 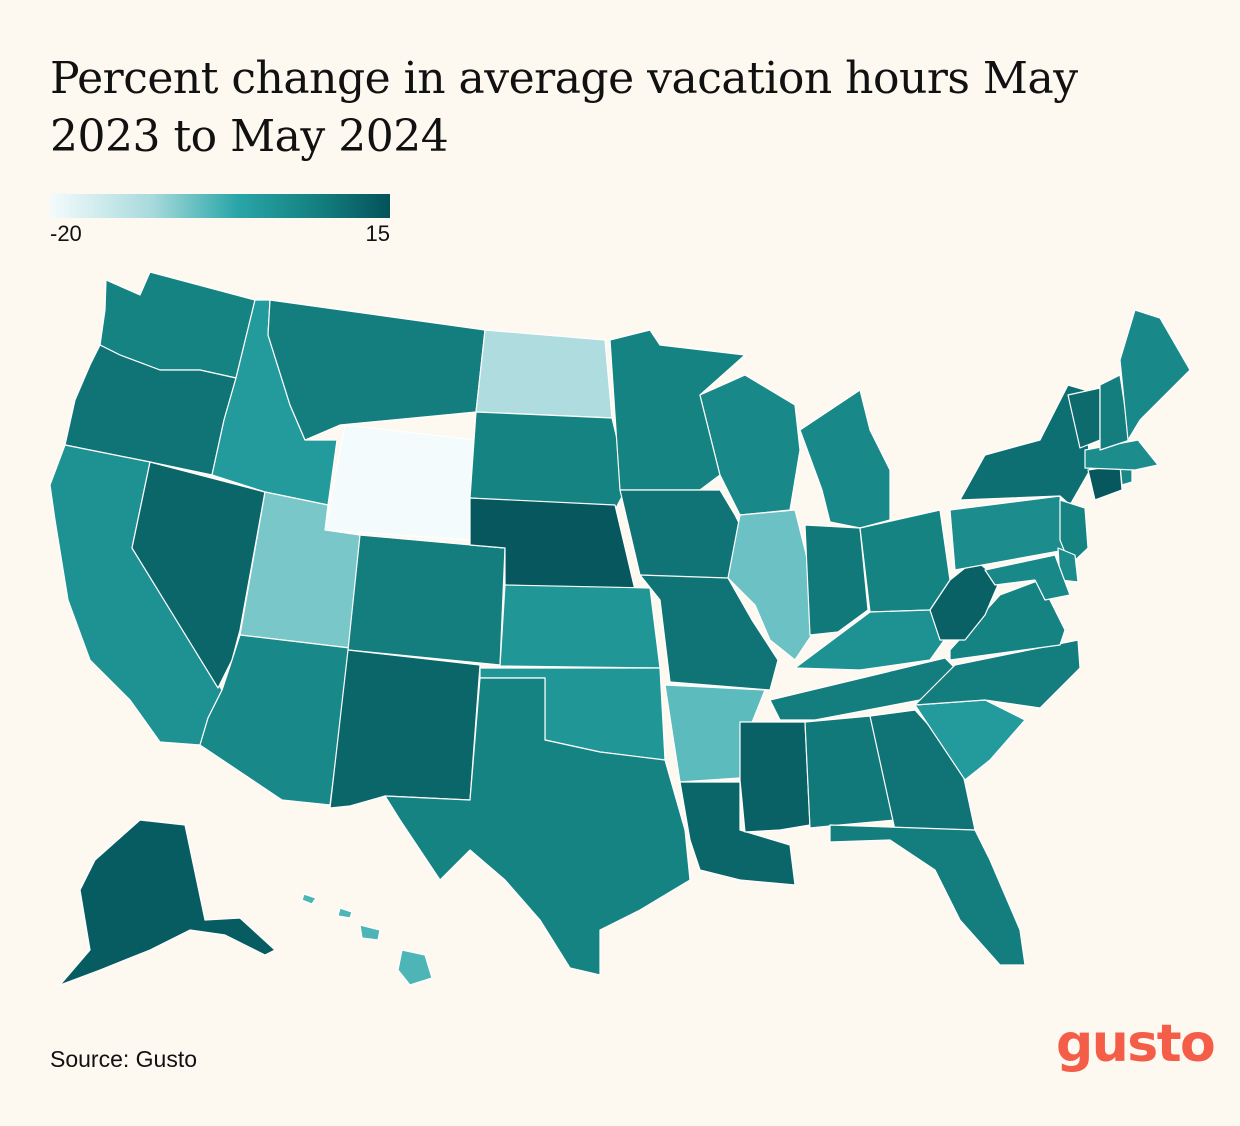 What do you see at coordinates (709, 632) in the screenshot?
I see `state-mo` at bounding box center [709, 632].